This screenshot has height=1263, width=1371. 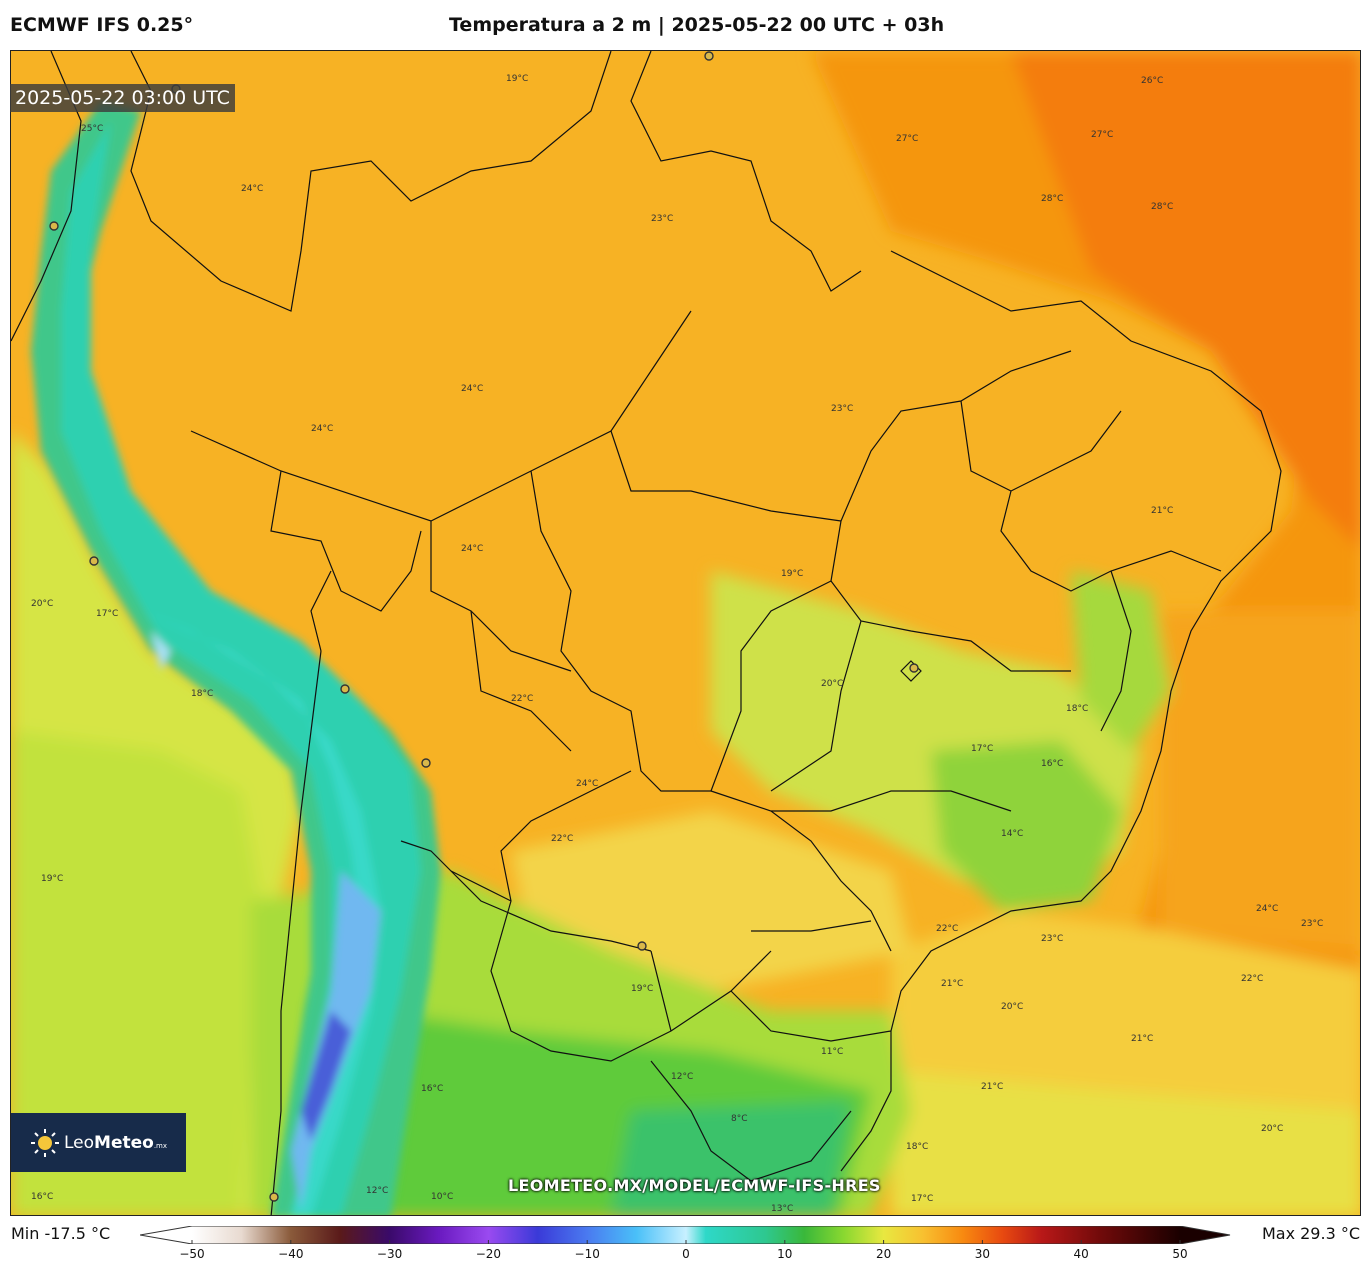 What do you see at coordinates (488, 1254) in the screenshot?
I see `colorbar-tick-label: −20` at bounding box center [488, 1254].